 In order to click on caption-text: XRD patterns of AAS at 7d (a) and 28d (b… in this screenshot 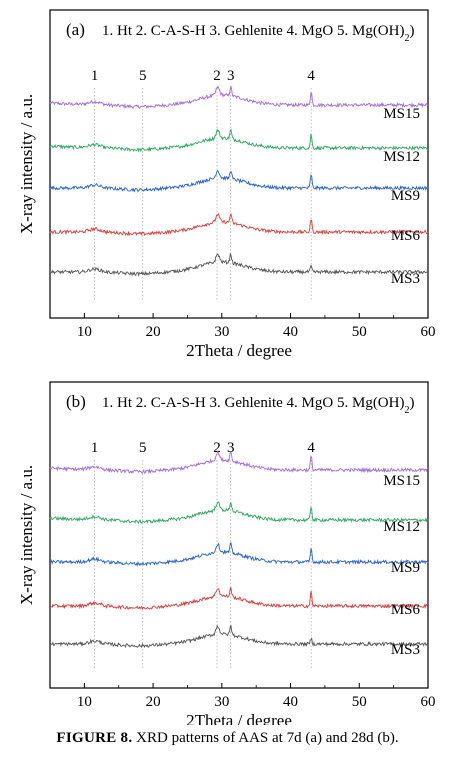, I will do `click(267, 738)`.